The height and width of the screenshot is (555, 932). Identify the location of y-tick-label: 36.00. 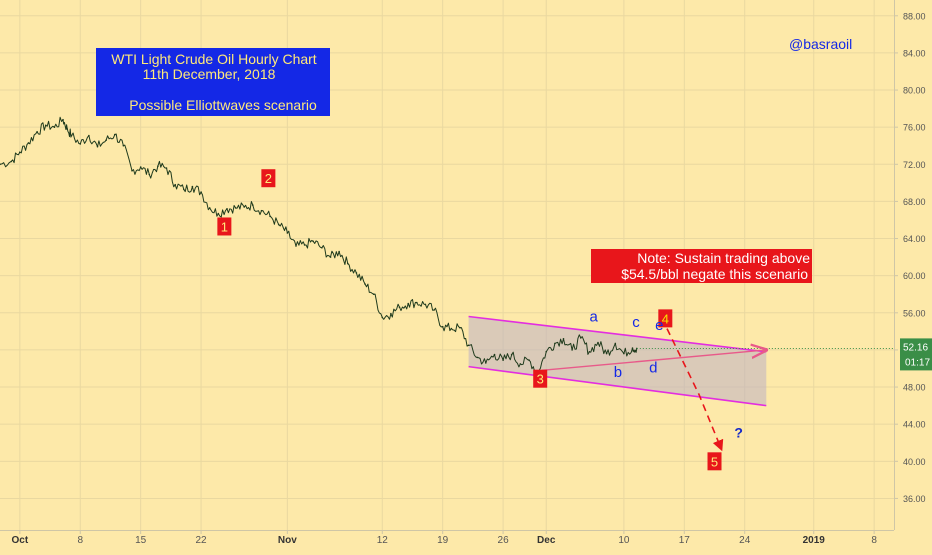
(914, 499).